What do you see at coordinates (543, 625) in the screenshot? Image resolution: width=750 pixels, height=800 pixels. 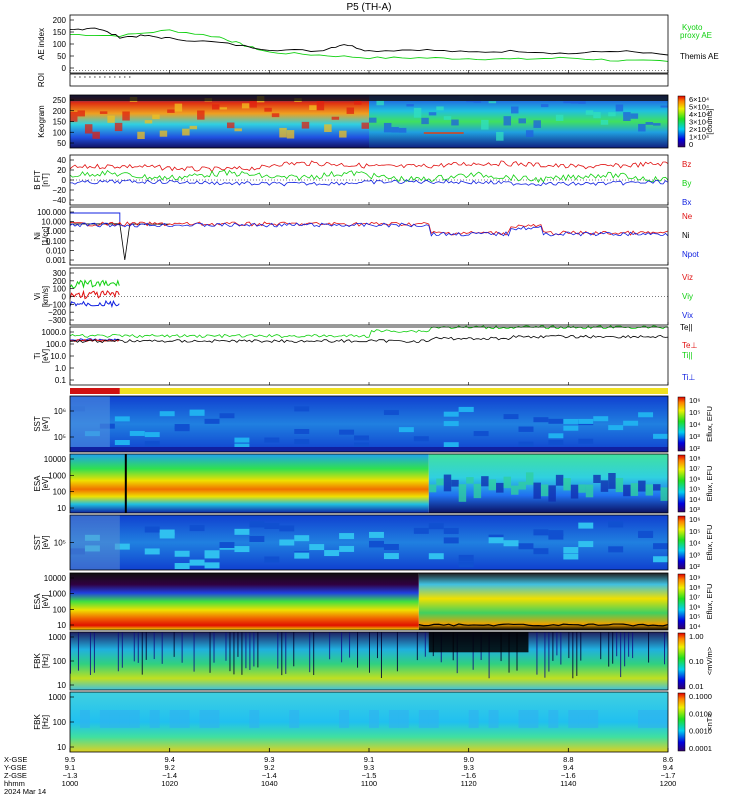 I see `esa-elec-scpot` at bounding box center [543, 625].